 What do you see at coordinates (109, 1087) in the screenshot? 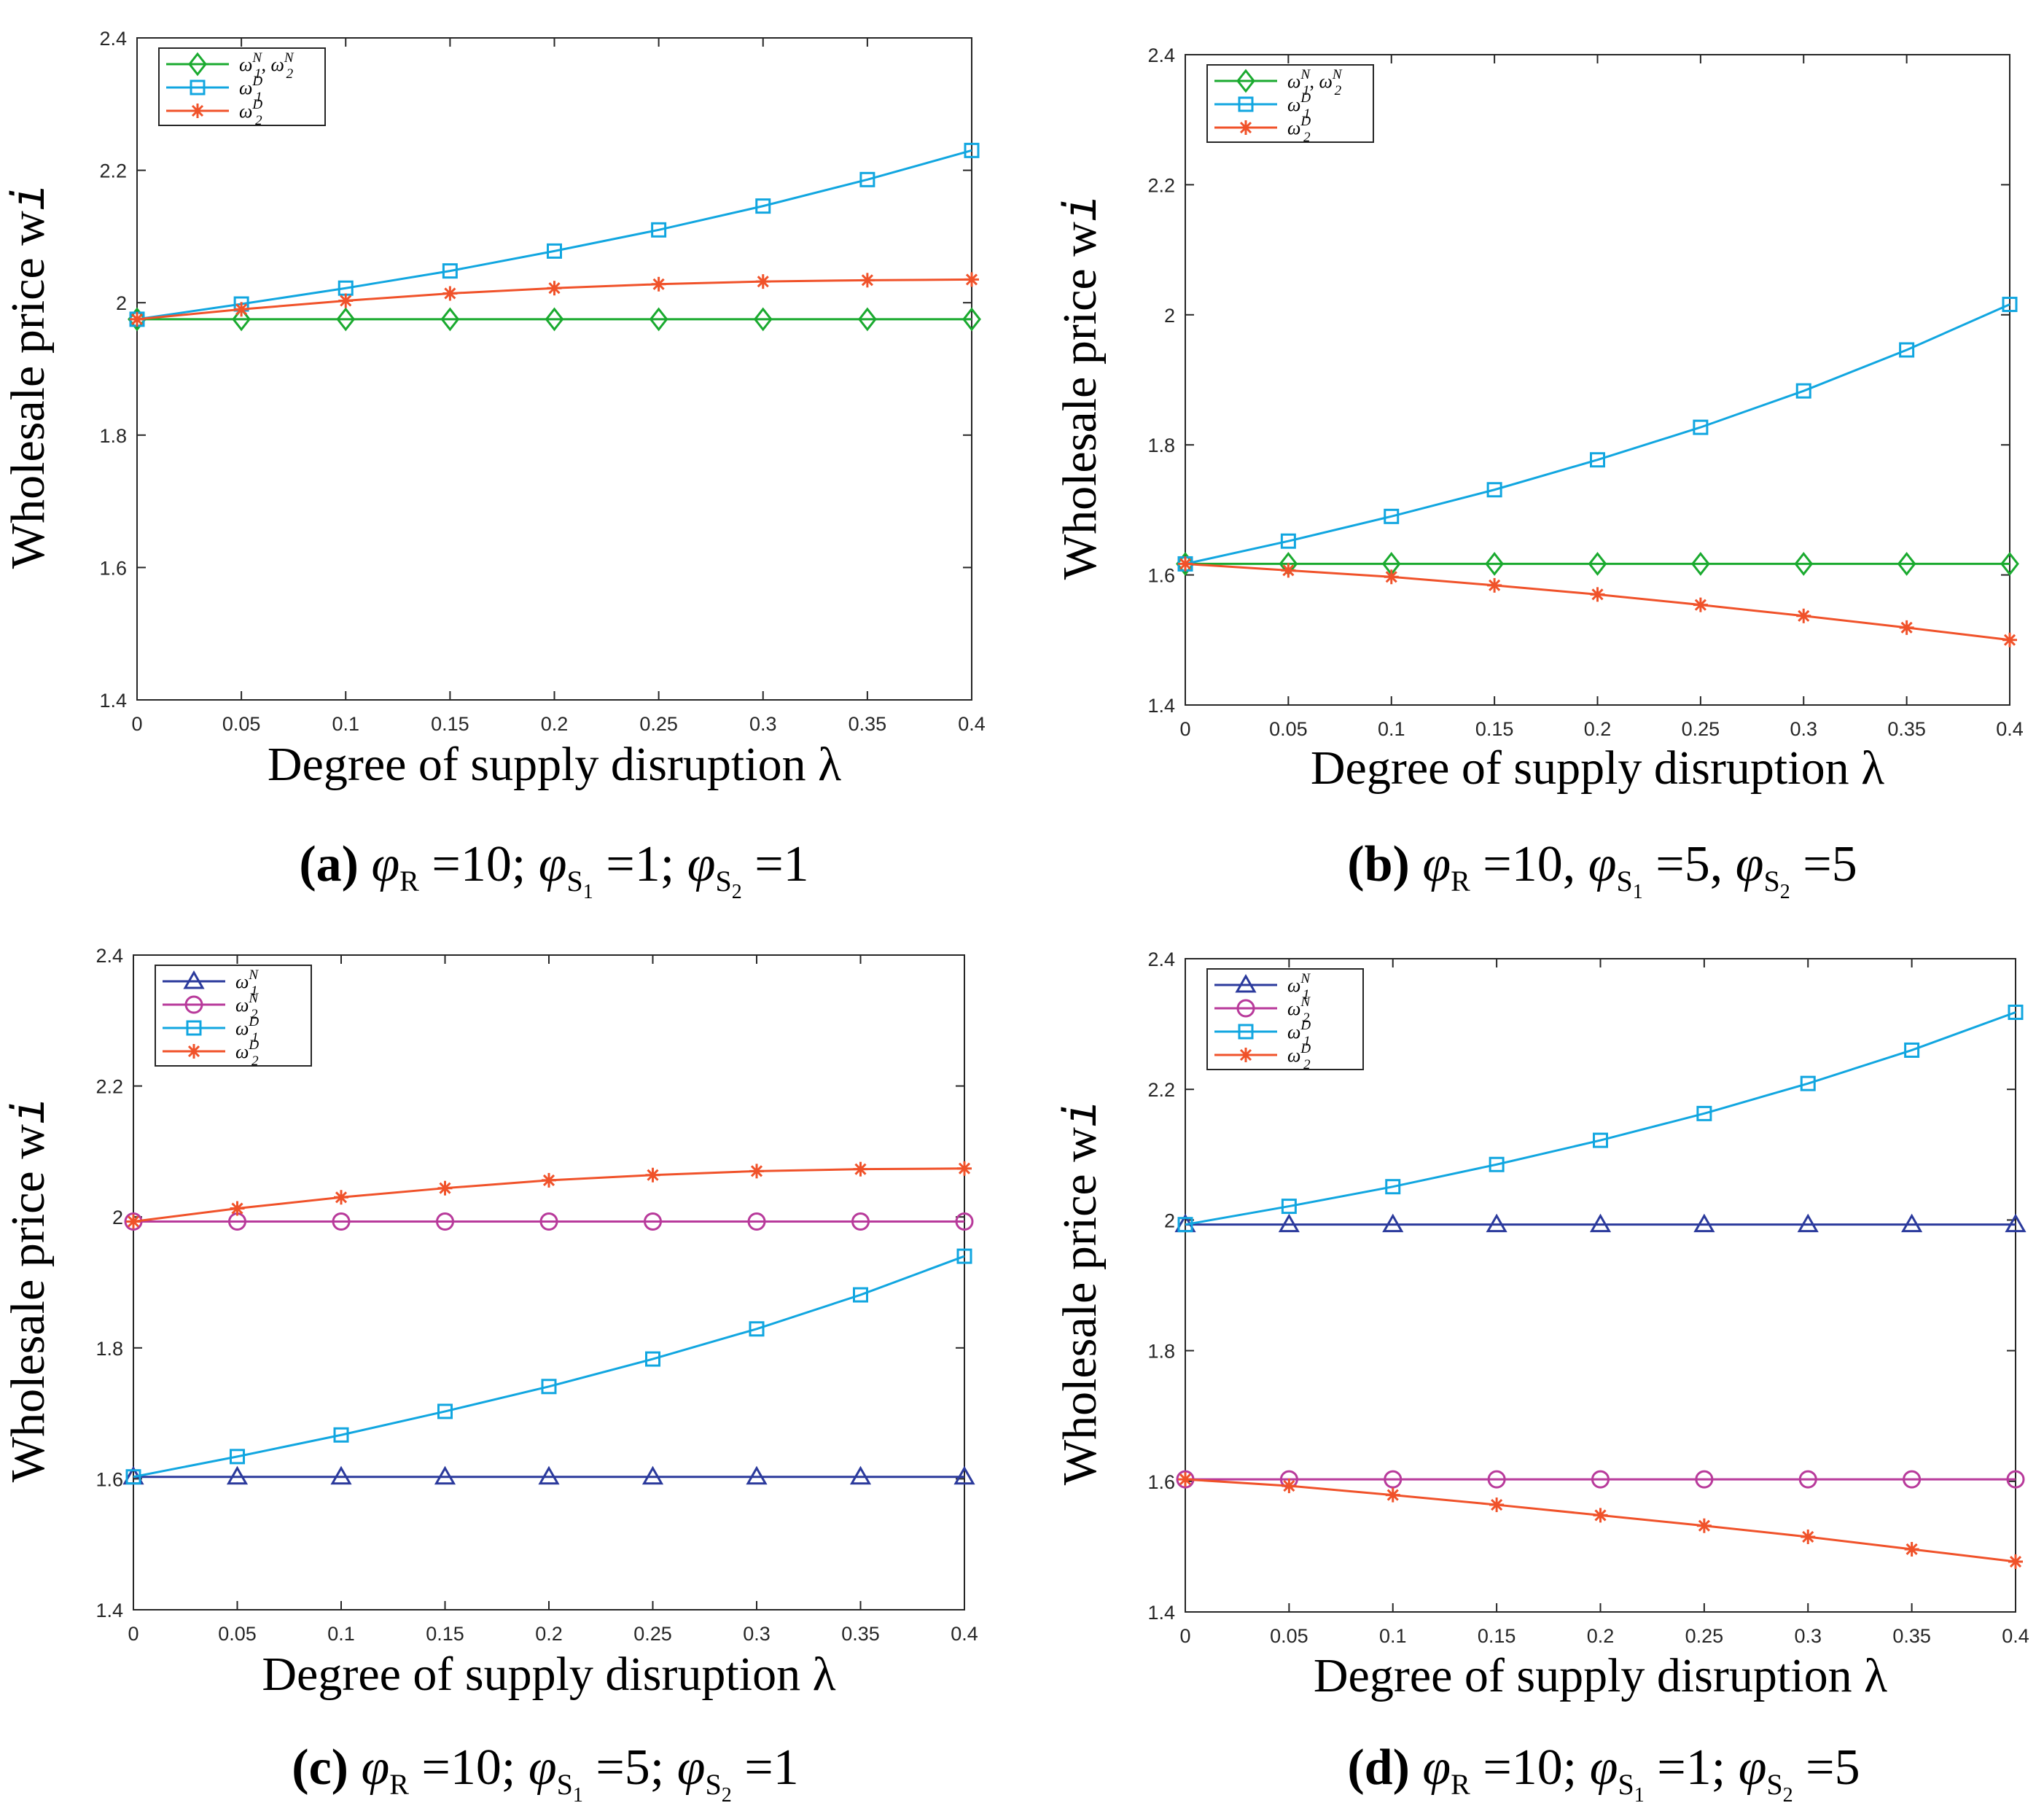
I see `y-tick-label: 2.2` at bounding box center [109, 1087].